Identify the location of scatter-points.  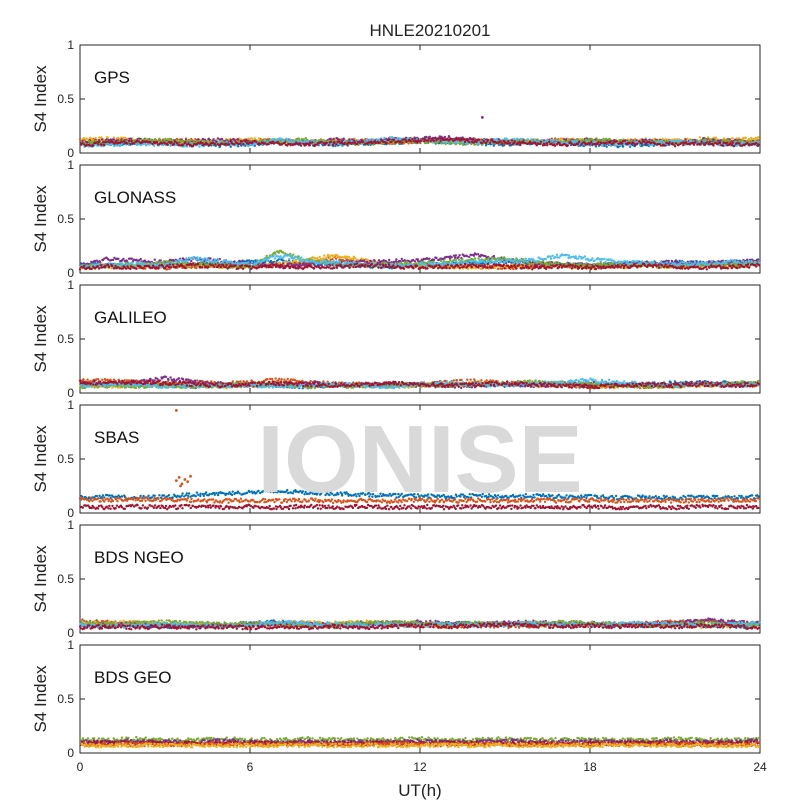
(419, 132).